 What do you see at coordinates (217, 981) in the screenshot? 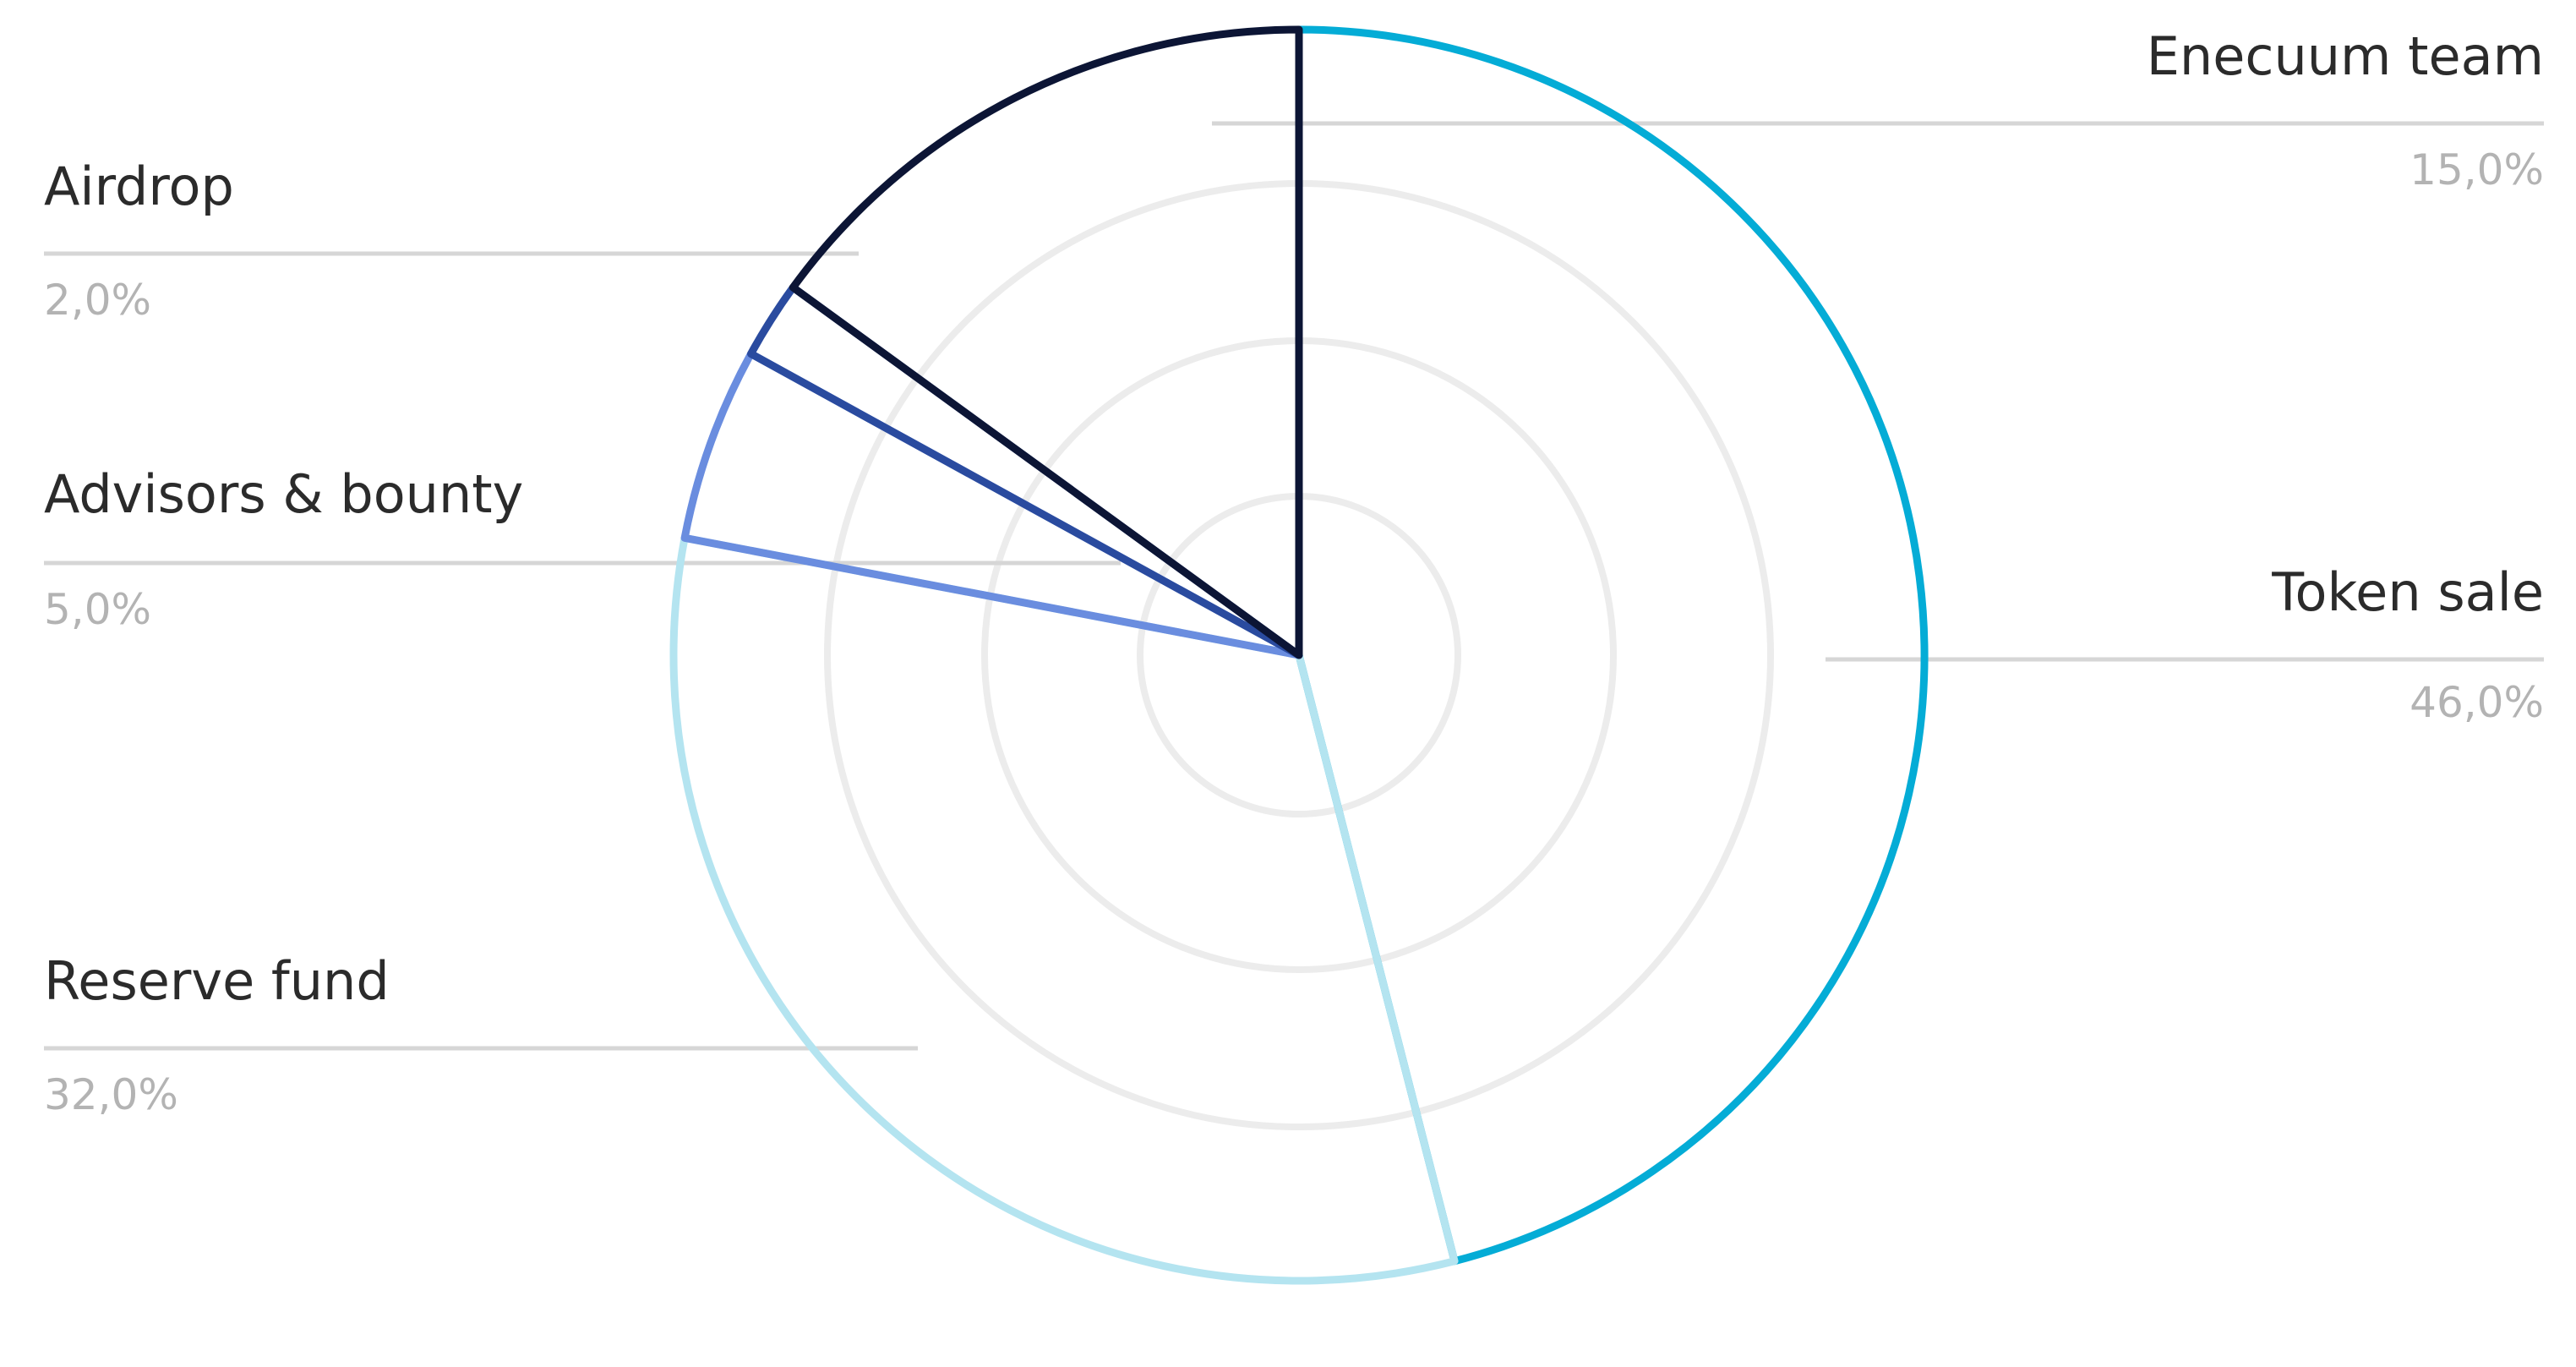
I see `slice-label-reserve-fund: Reserve fund` at bounding box center [217, 981].